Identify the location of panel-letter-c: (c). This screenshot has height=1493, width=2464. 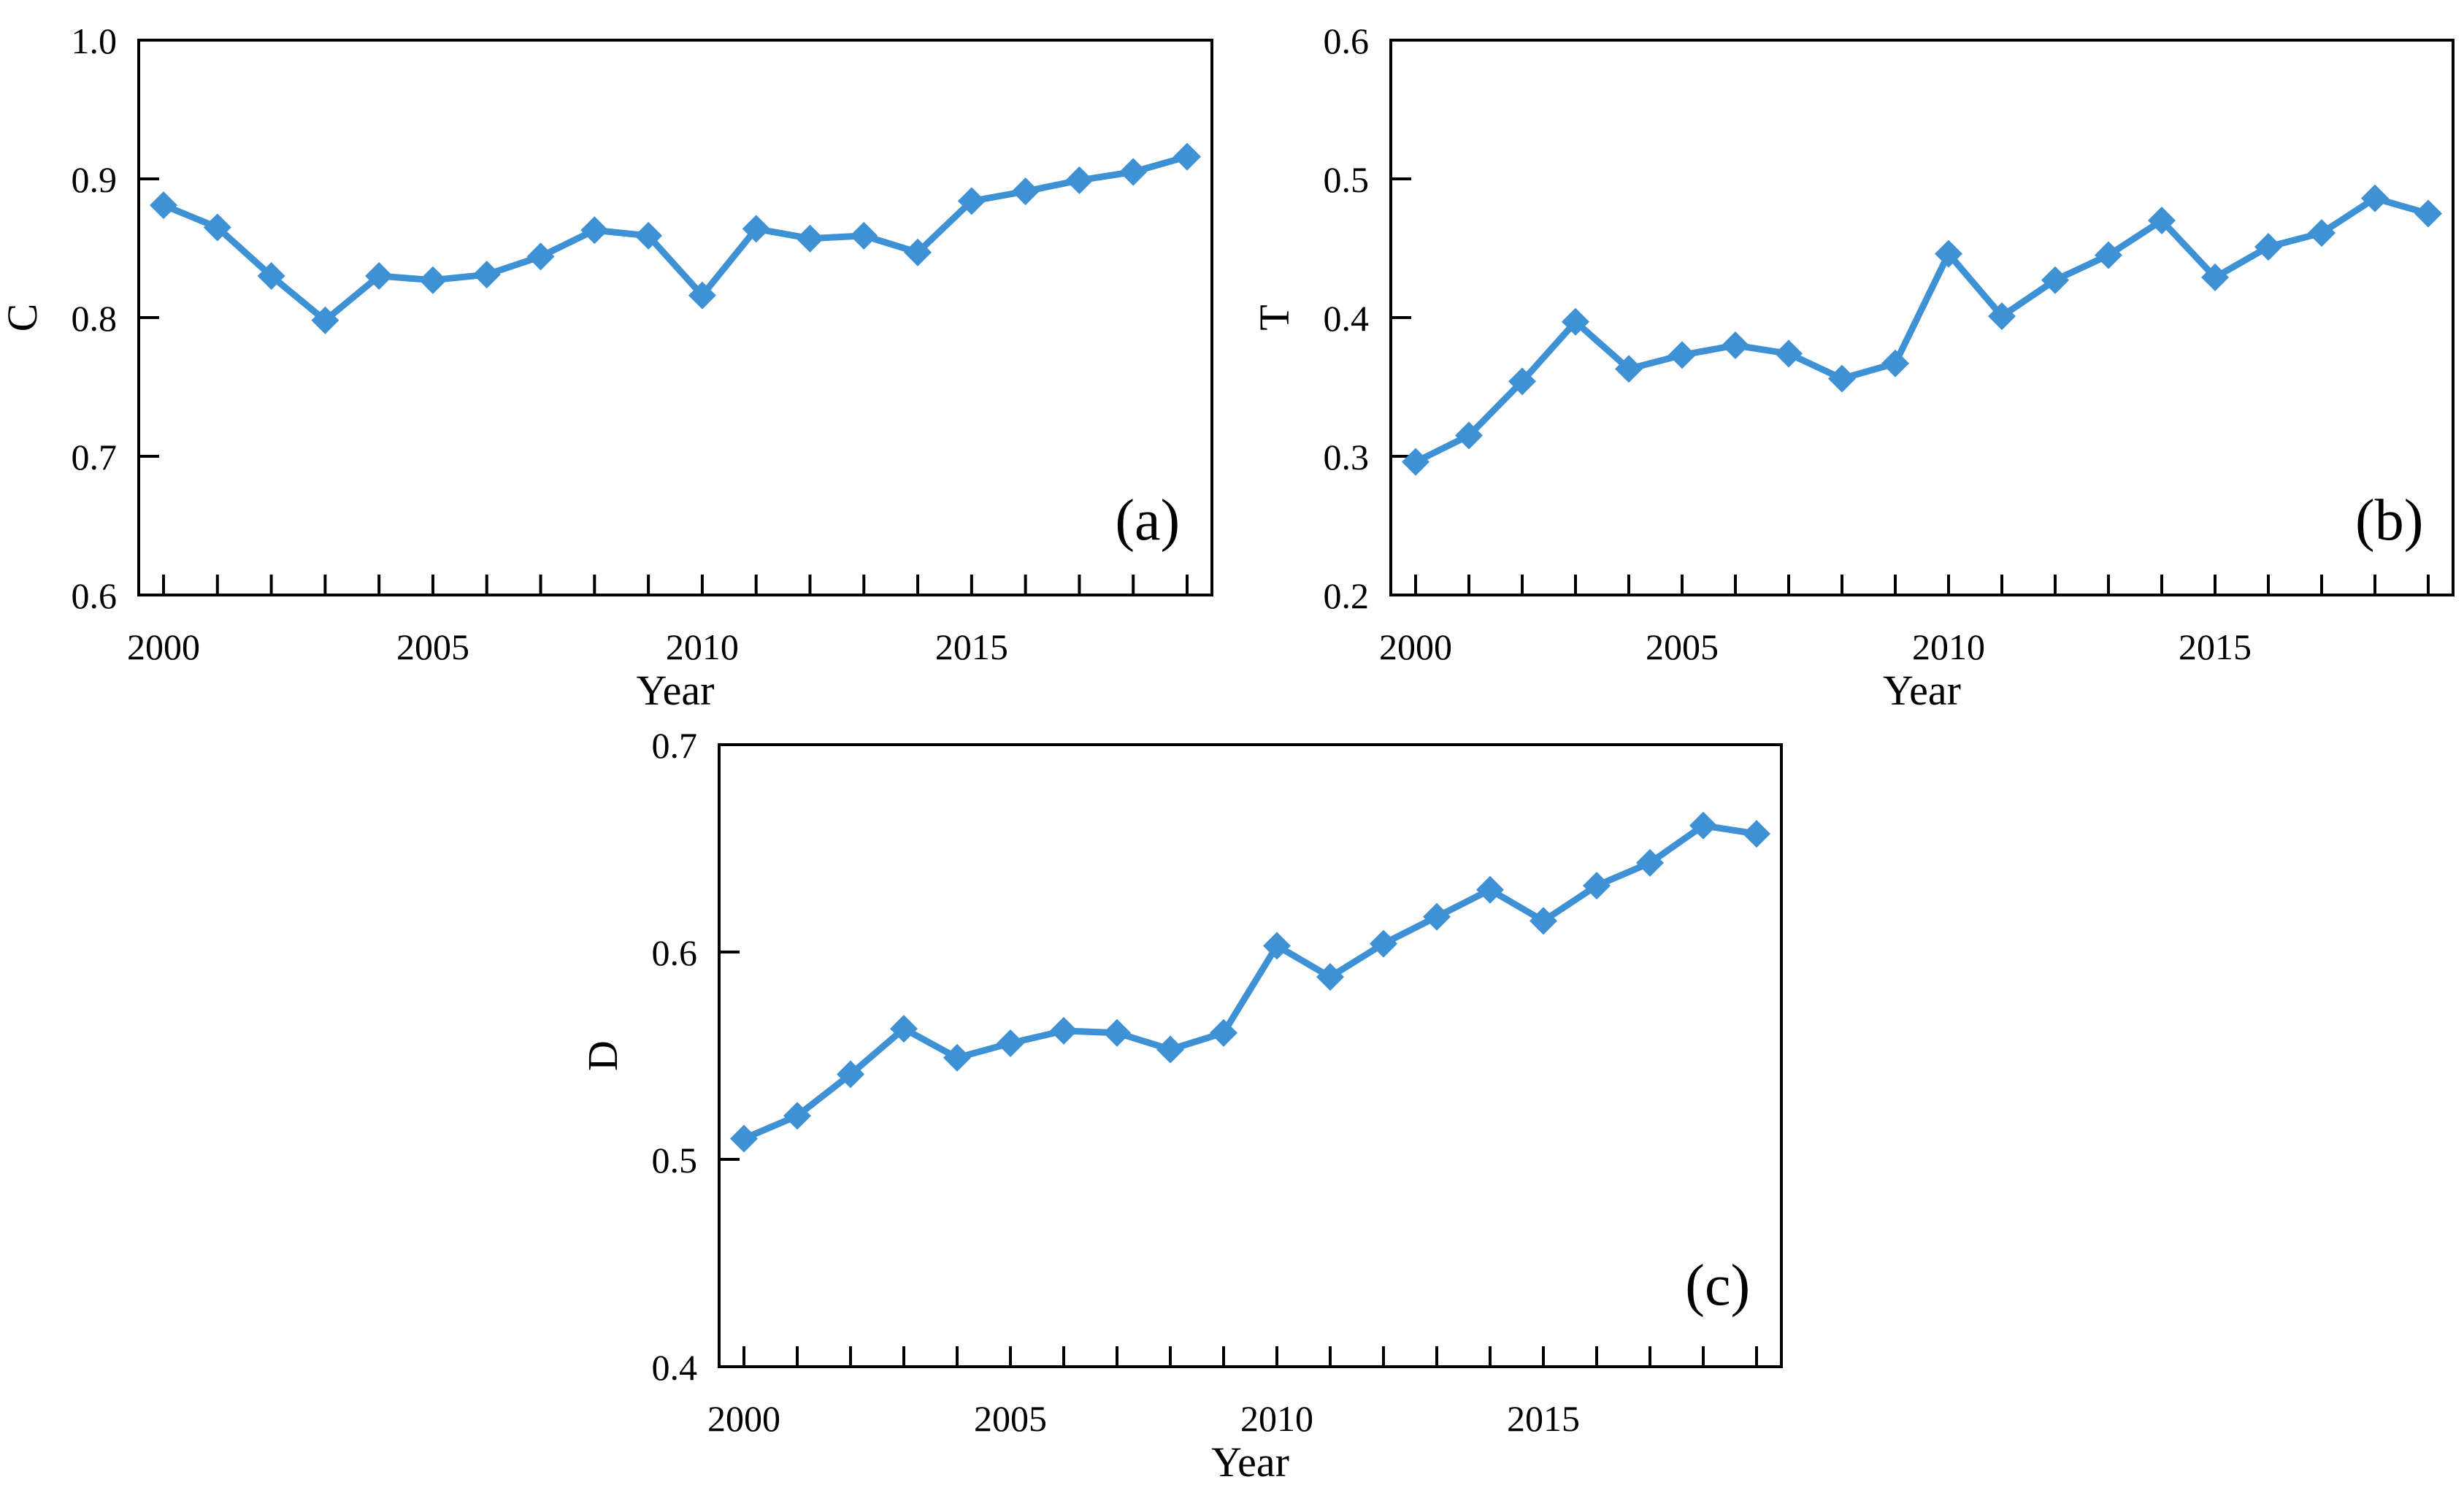
(1717, 1286).